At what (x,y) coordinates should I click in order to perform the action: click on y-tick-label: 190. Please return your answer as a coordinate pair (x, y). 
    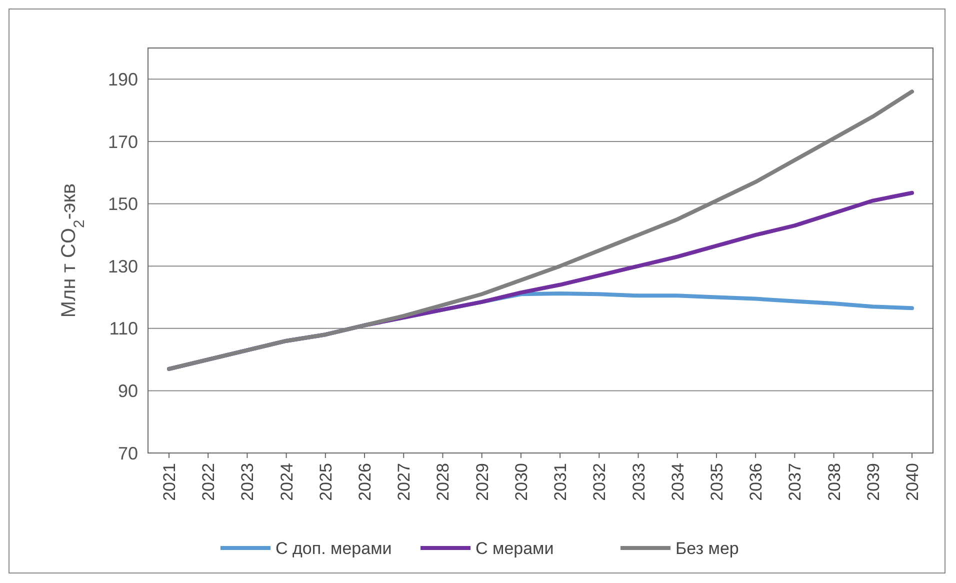
    Looking at the image, I should click on (123, 79).